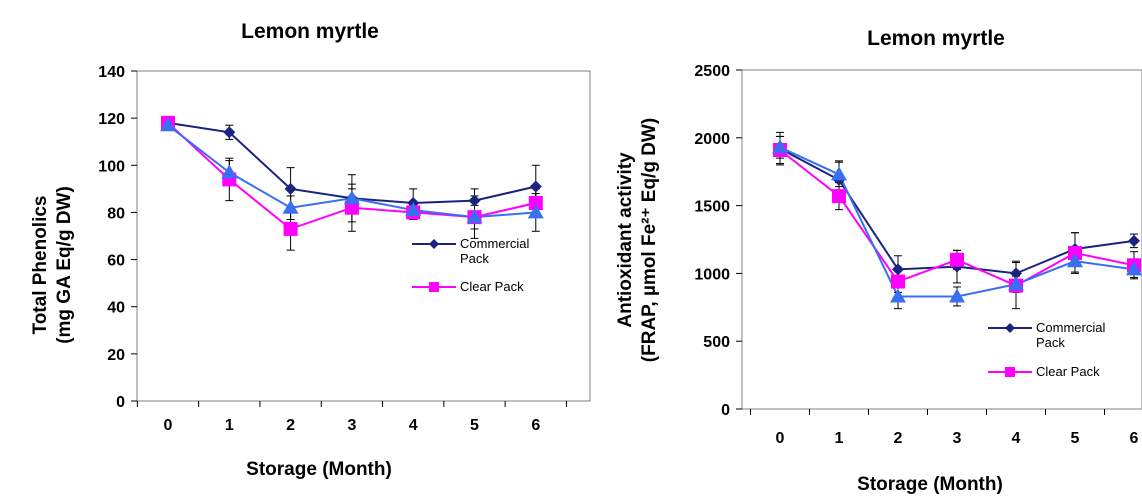  Describe the element at coordinates (40, 264) in the screenshot. I see `y-axis-label-line-1: Total Phenolics` at that location.